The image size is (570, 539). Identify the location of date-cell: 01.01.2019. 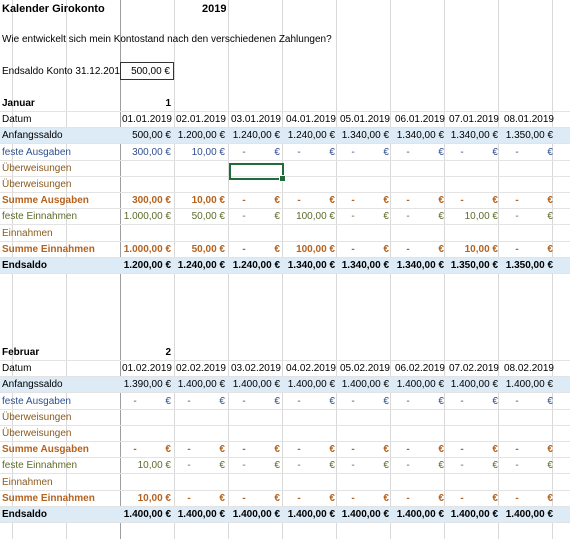
(146, 120).